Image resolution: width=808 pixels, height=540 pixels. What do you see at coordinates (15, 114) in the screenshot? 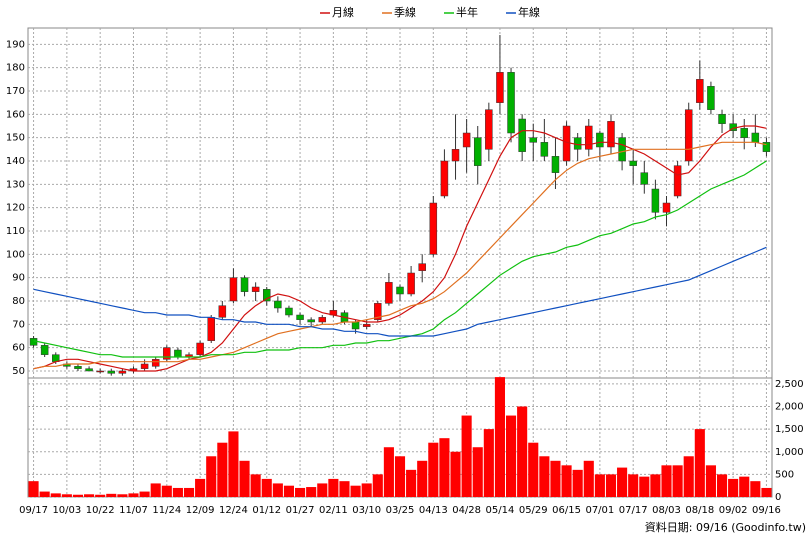
I see `y-tick-label: 160` at bounding box center [15, 114].